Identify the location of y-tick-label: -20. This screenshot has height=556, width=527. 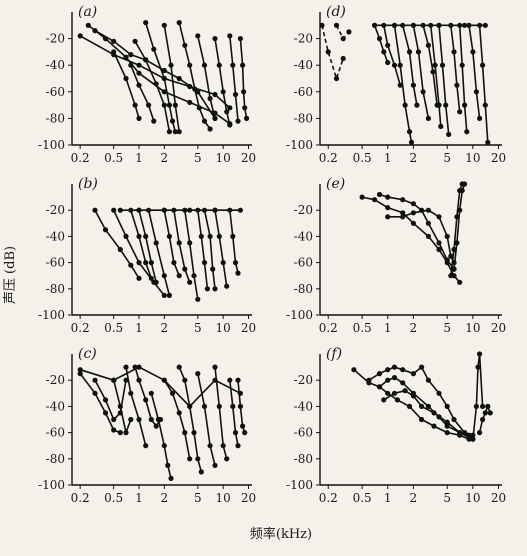
(303, 380).